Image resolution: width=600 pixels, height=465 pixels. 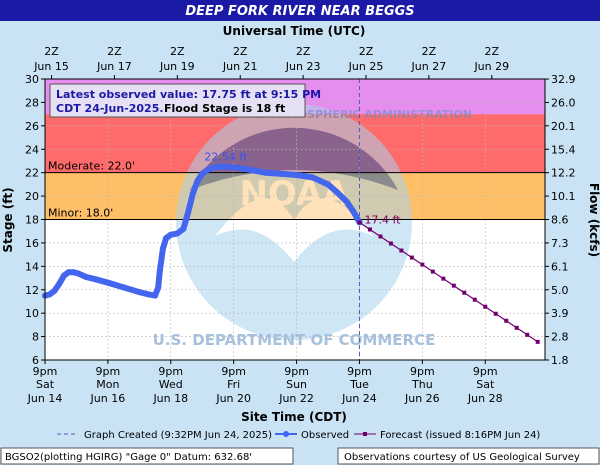 What do you see at coordinates (485, 398) in the screenshot?
I see `x-tick-label-date-7: Jun 28` at bounding box center [485, 398].